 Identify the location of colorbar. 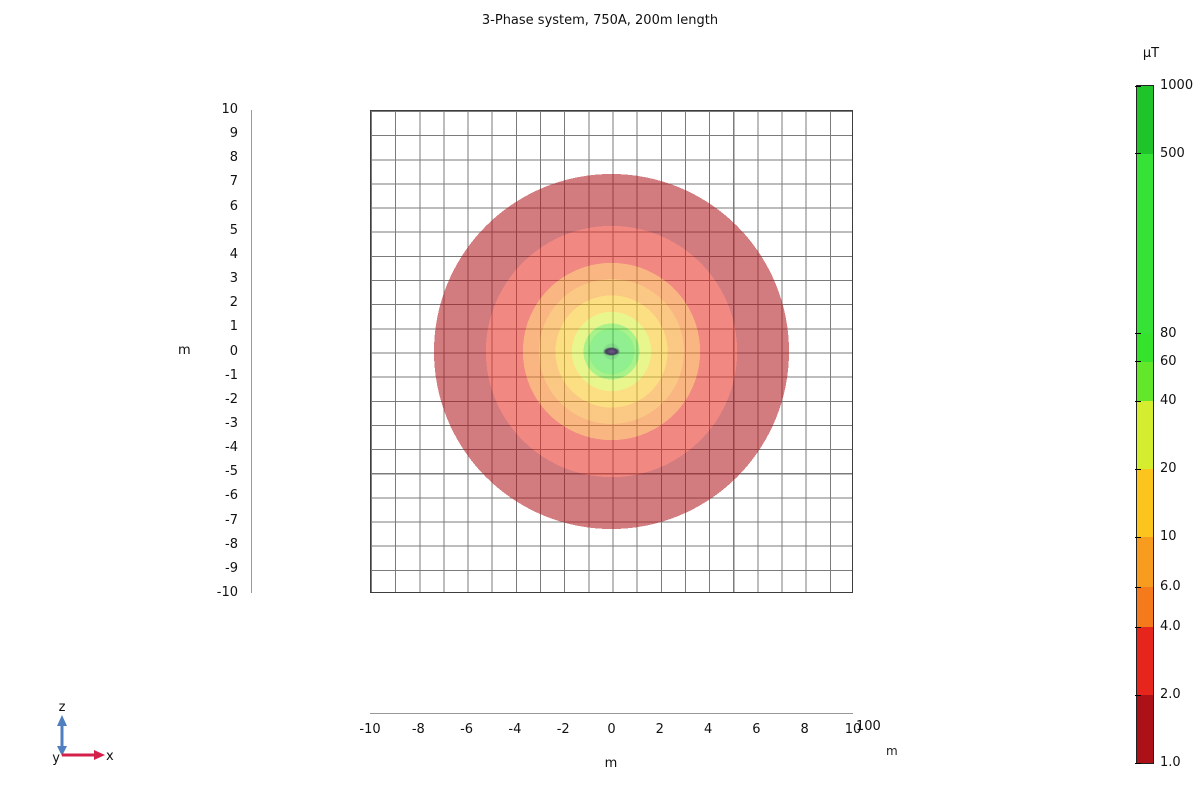
(1144, 424).